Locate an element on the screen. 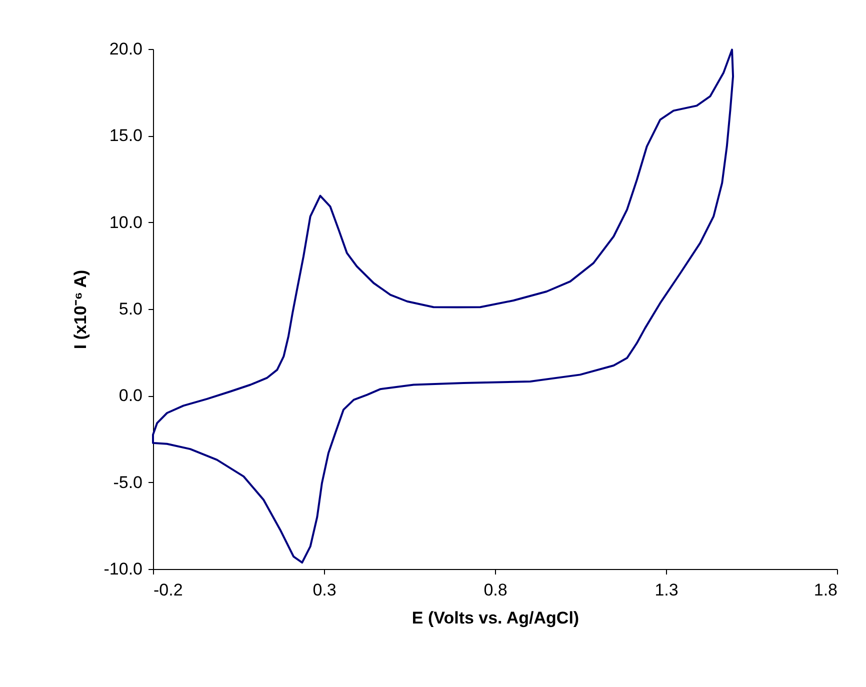 This screenshot has width=866, height=687. x-tick-label: 0.3 is located at coordinates (324, 590).